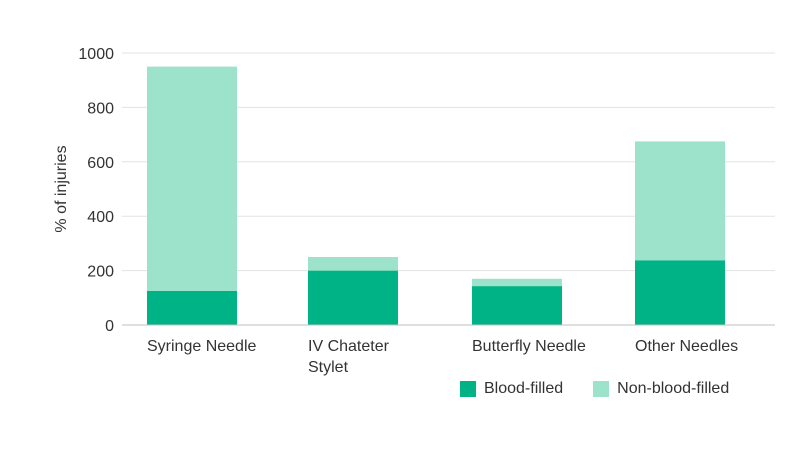  I want to click on y-tick-label: 600, so click(100, 163).